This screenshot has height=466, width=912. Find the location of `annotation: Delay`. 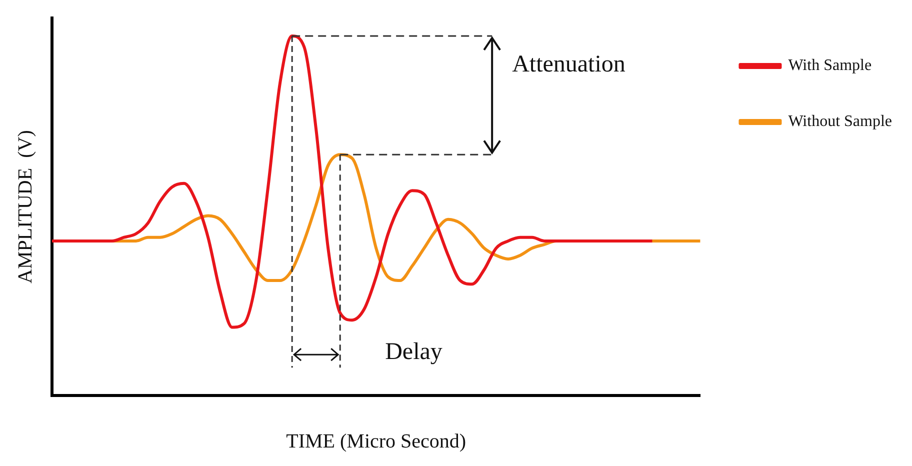

annotation: Delay is located at coordinates (413, 351).